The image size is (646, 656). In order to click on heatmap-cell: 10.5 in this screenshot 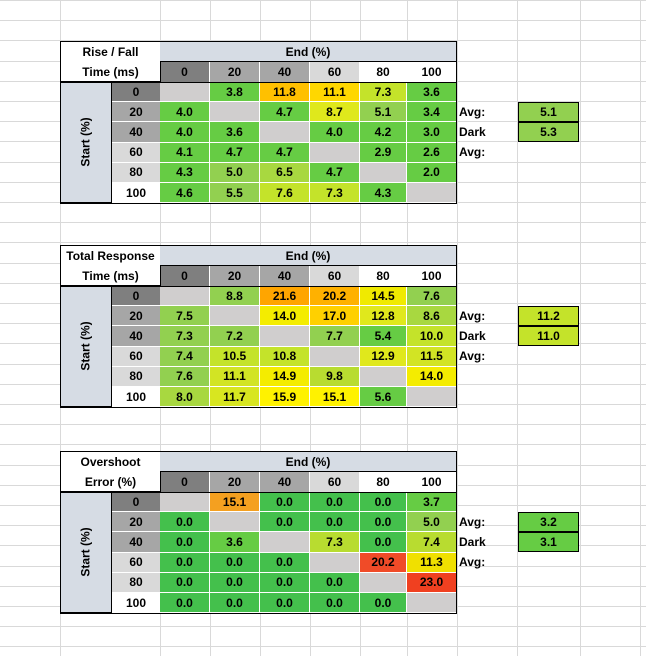, I will do `click(235, 356)`.